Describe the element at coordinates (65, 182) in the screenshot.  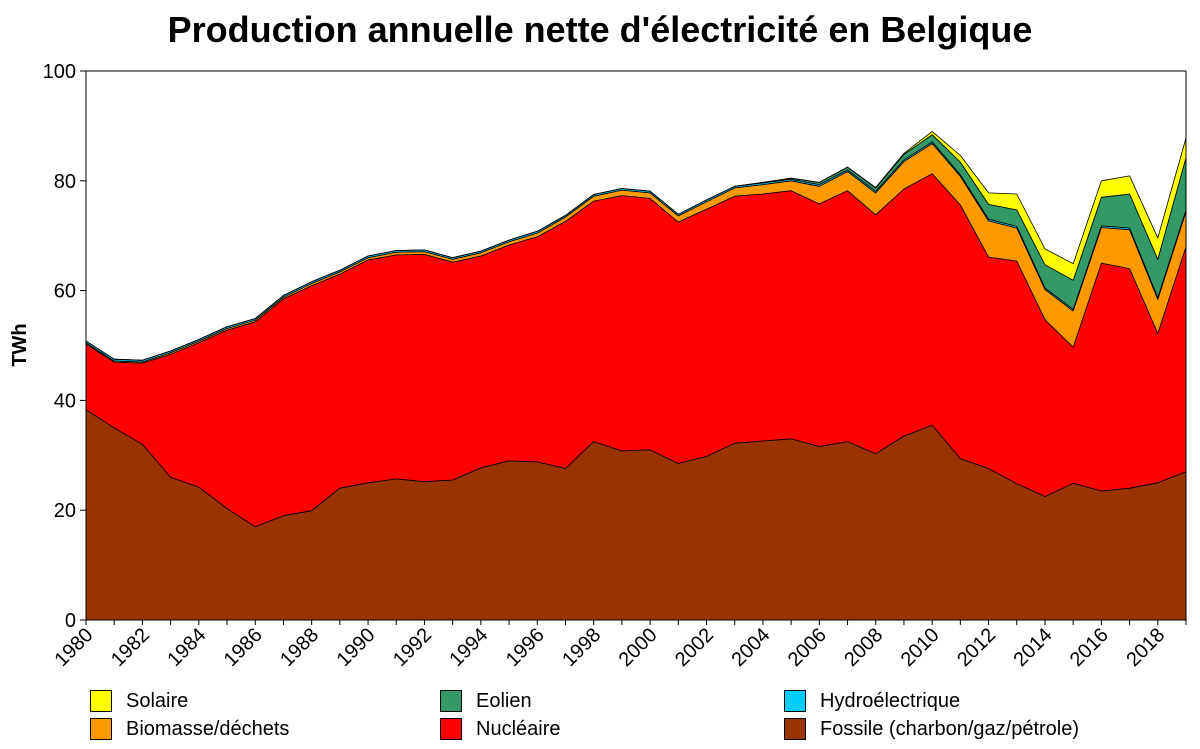
I see `y-tick-label: 80` at that location.